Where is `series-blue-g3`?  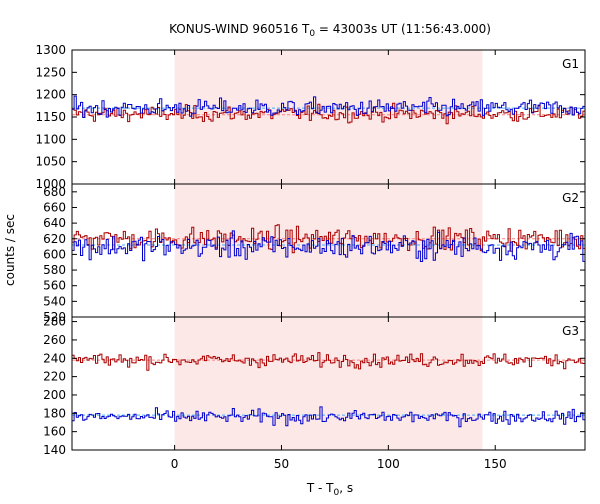 series-blue-g3 is located at coordinates (328, 417).